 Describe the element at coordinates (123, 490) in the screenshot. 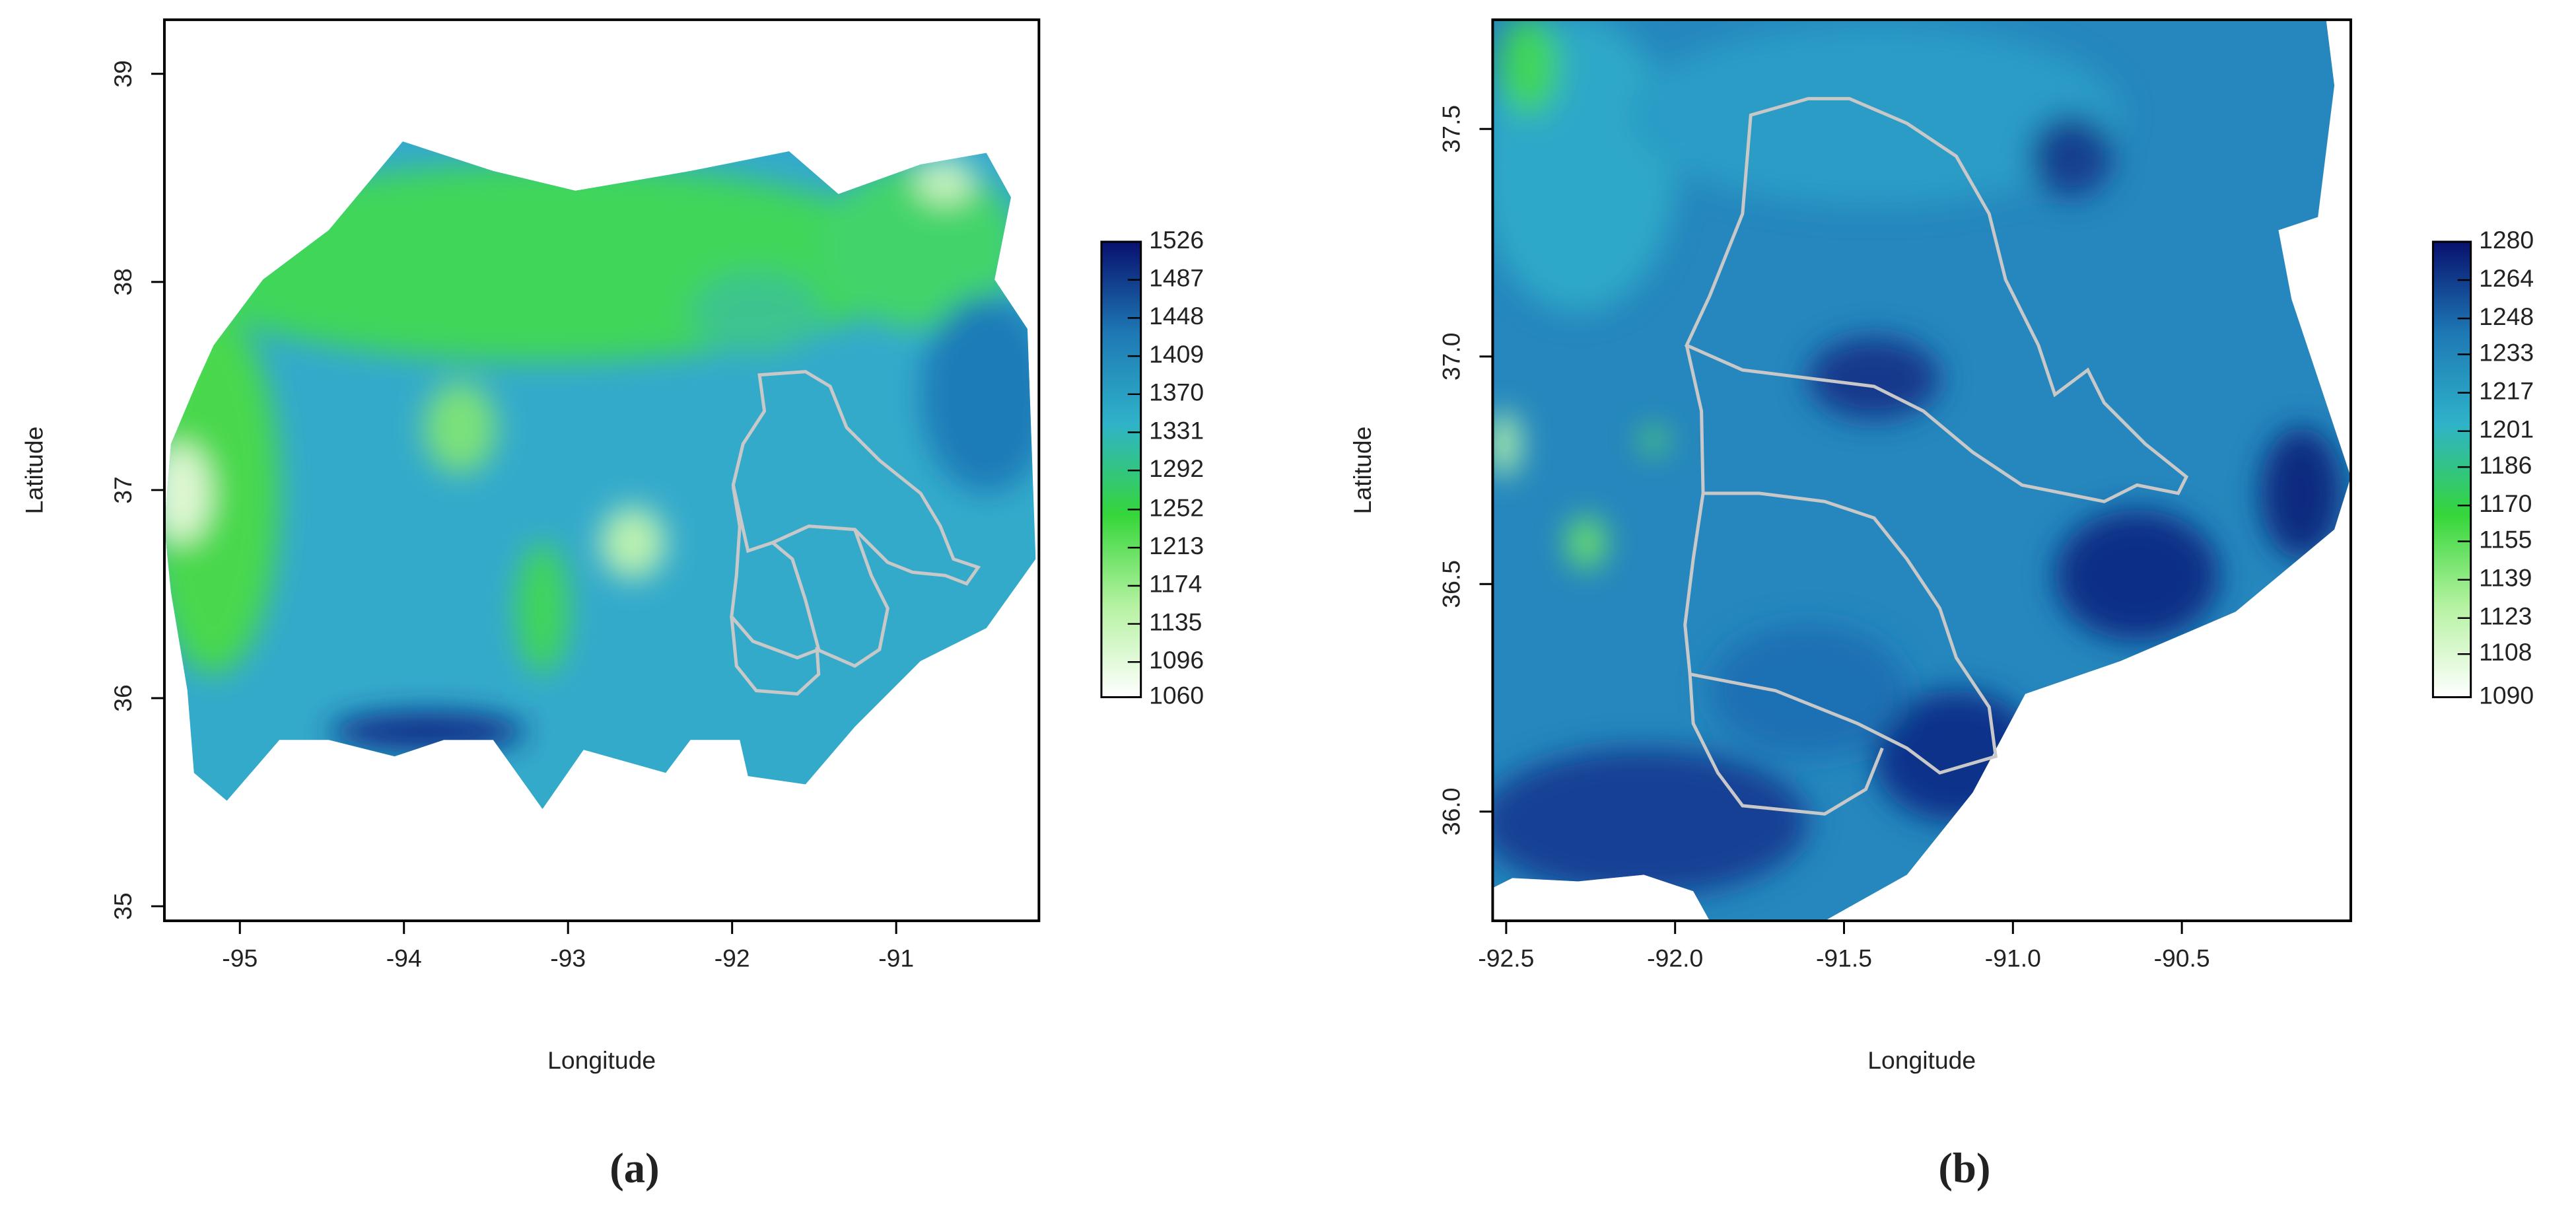

I see `y-tick-label: 37` at that location.